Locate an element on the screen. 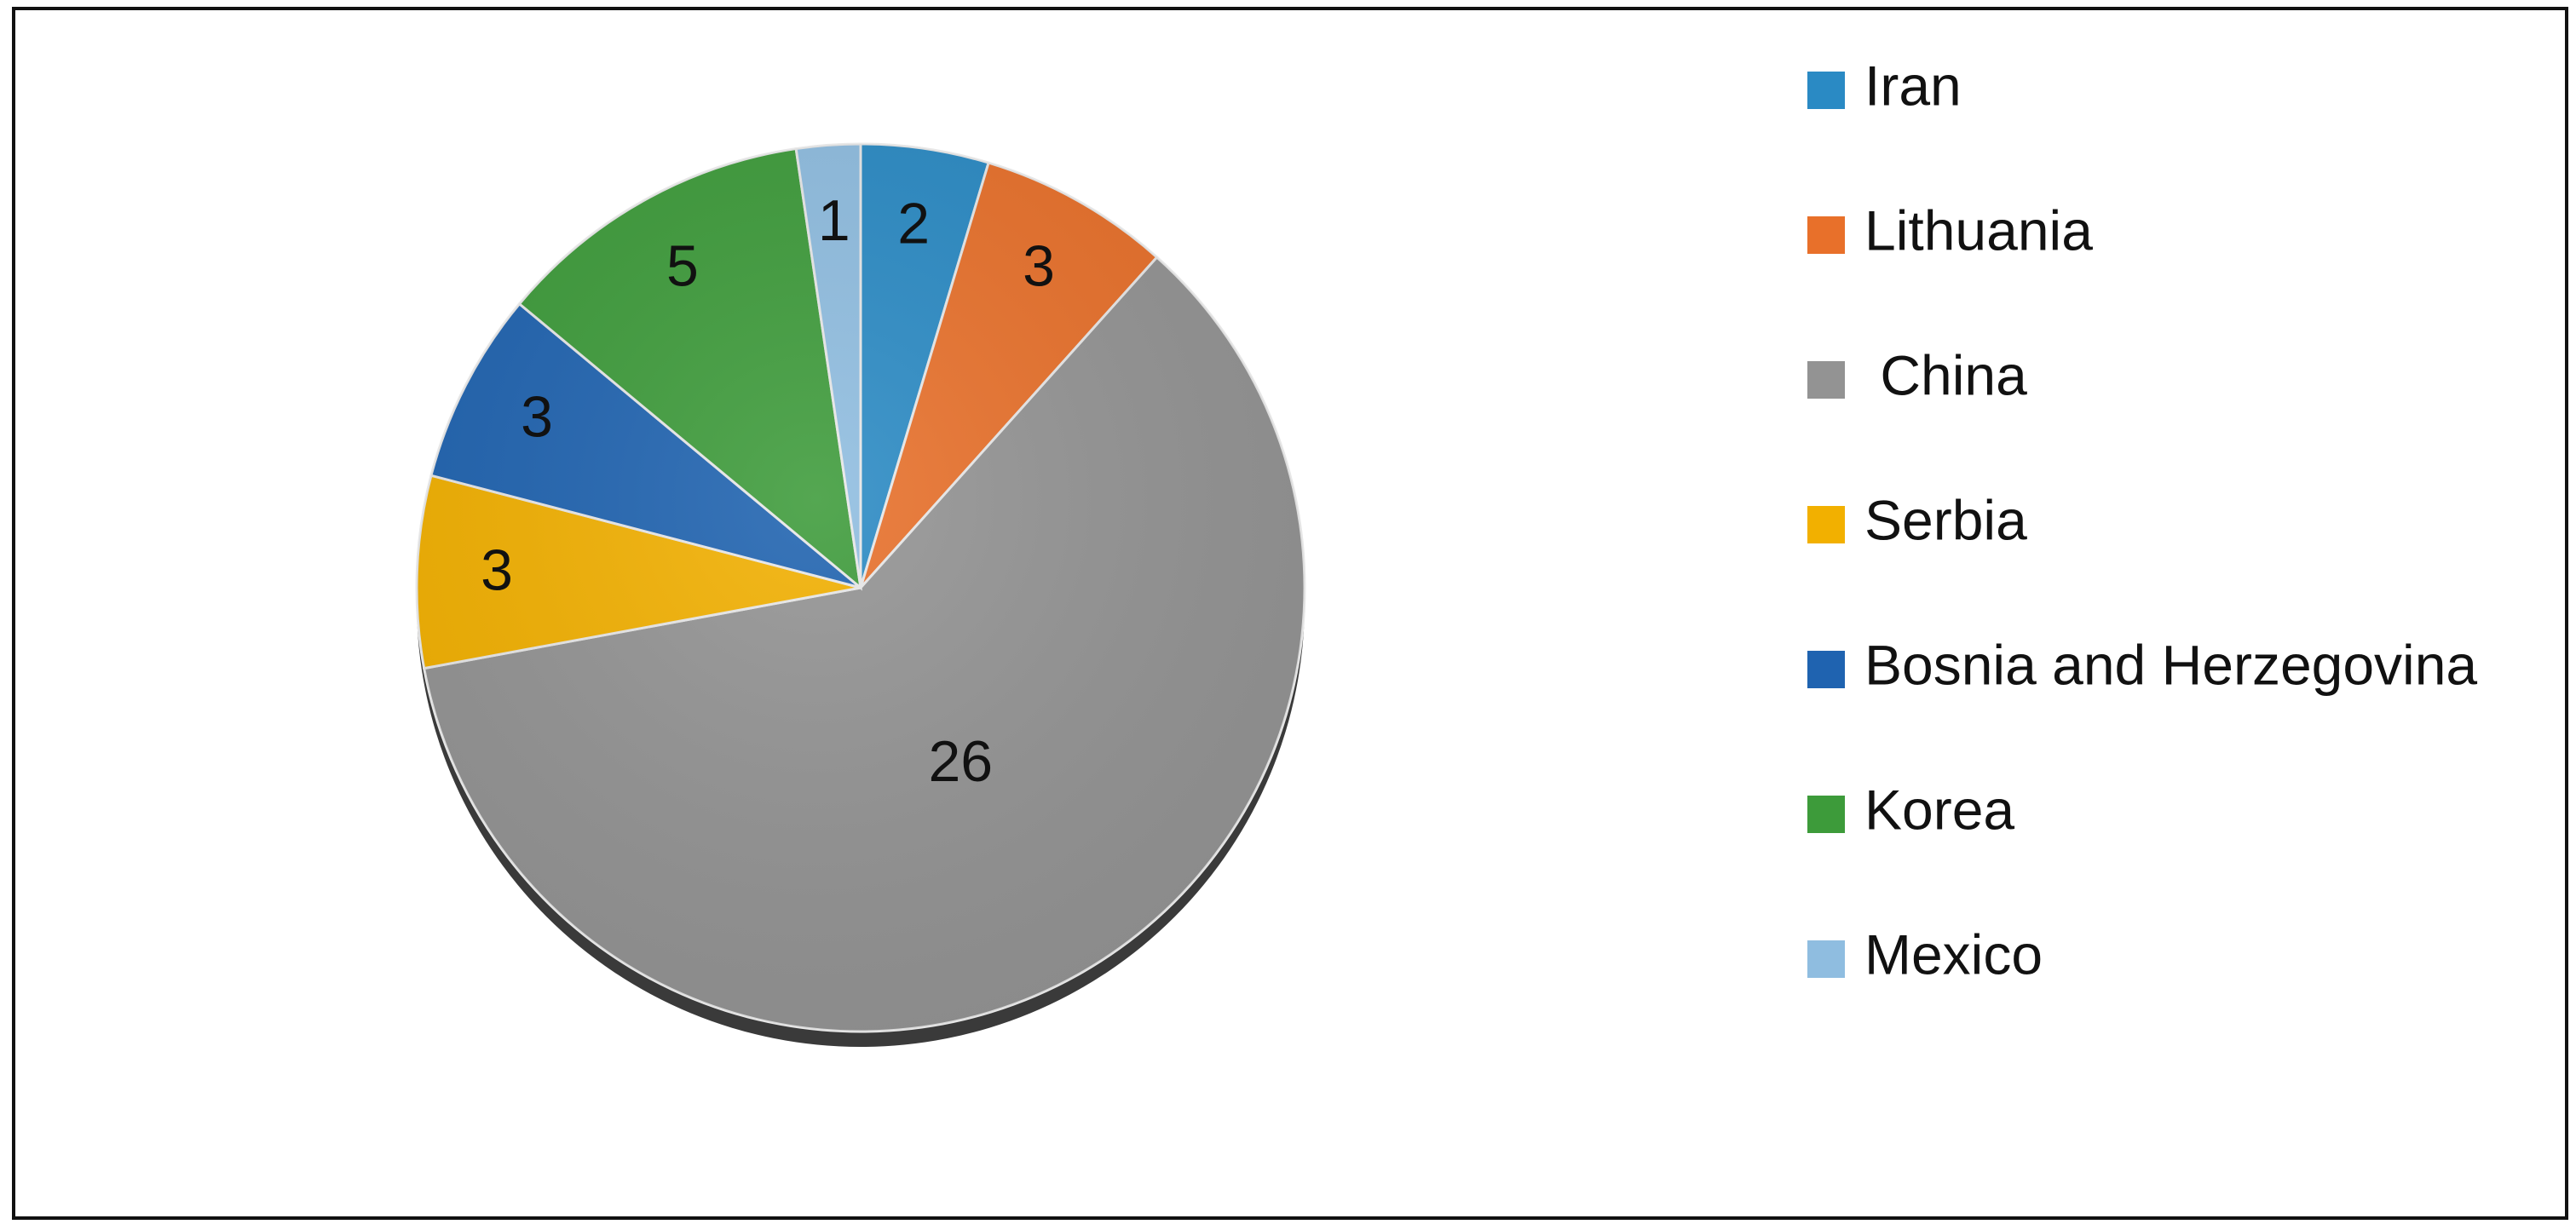 This screenshot has height=1230, width=2576. value-label: 26 is located at coordinates (960, 761).